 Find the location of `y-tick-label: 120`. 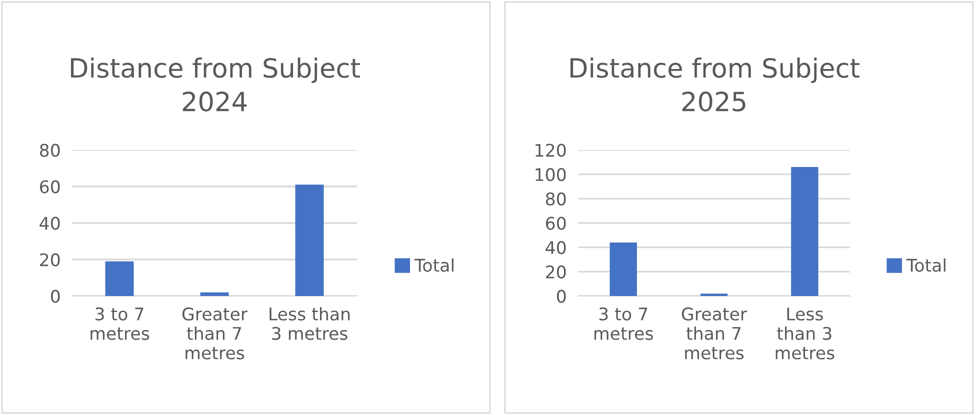

y-tick-label: 120 is located at coordinates (551, 150).